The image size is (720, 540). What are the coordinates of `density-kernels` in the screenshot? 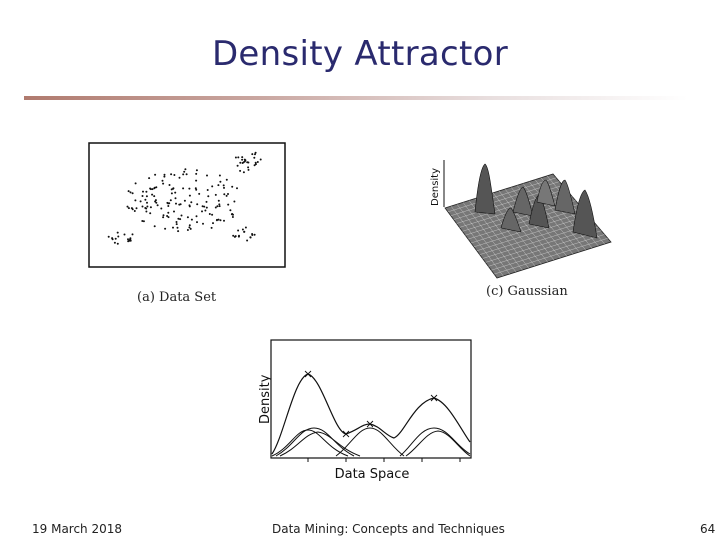 It's located at (371, 442).